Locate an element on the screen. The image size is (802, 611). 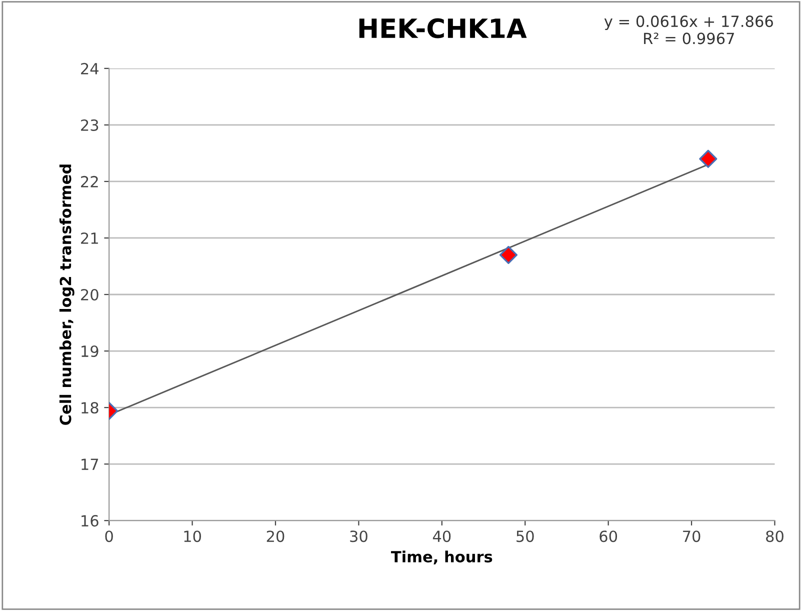
x-tick-label: 80 is located at coordinates (775, 536).